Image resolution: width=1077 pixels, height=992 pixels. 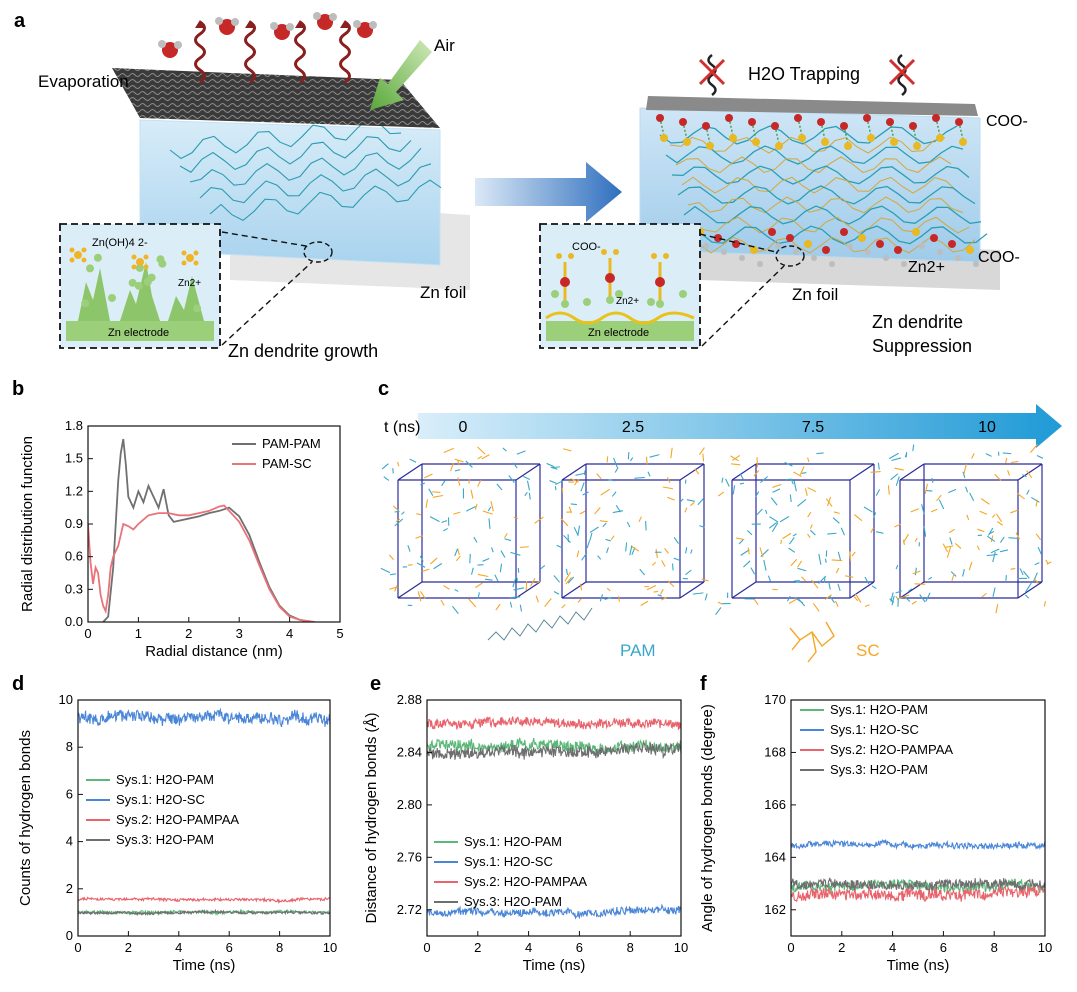 I want to click on polymer-chains-right, so click(x=823, y=189).